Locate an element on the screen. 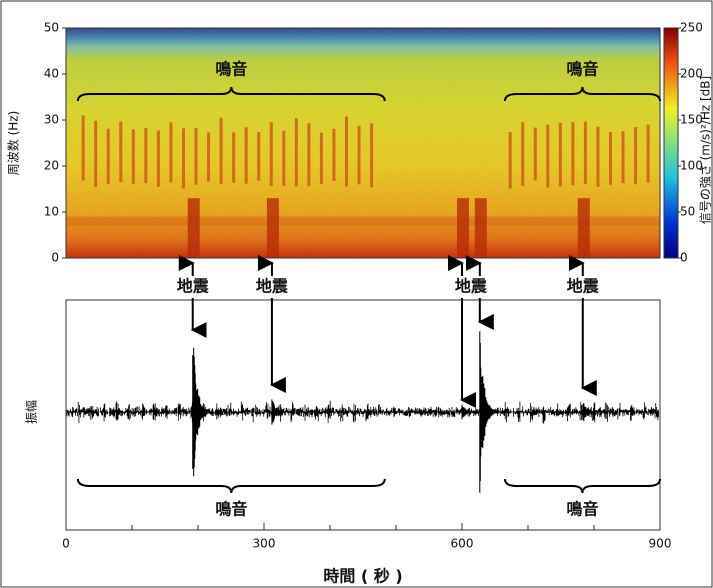  y-tick-label: 10 is located at coordinates (51, 212).